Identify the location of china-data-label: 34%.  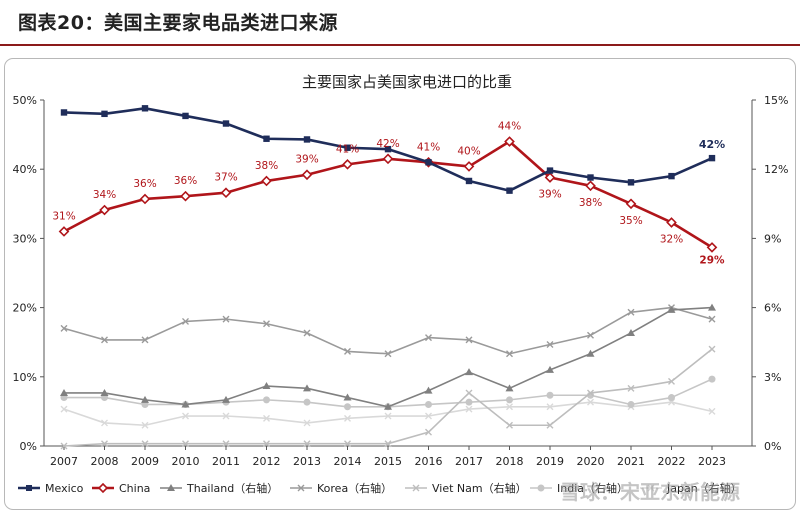
(104, 195).